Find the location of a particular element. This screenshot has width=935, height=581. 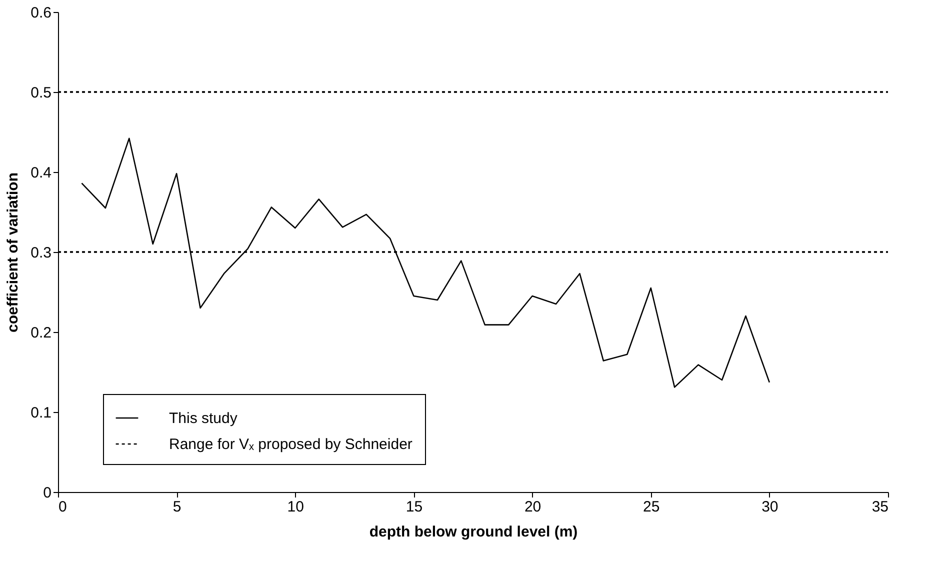

x-tick-label: 15 is located at coordinates (414, 507).